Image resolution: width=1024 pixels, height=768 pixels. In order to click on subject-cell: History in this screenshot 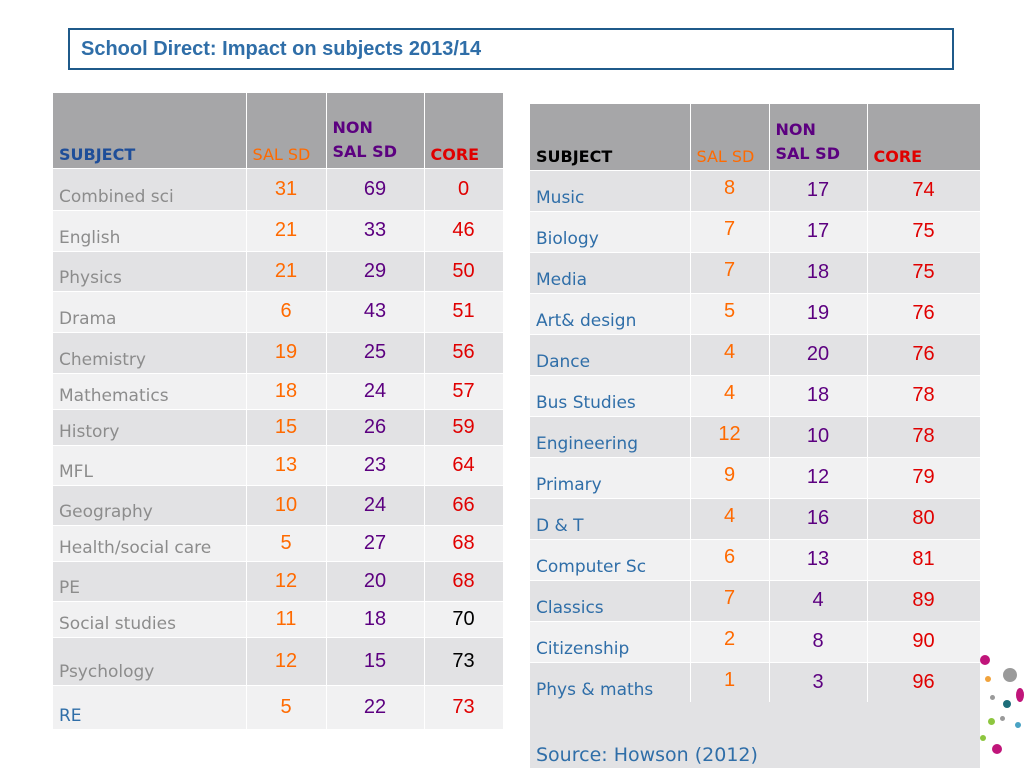, I will do `click(150, 426)`.